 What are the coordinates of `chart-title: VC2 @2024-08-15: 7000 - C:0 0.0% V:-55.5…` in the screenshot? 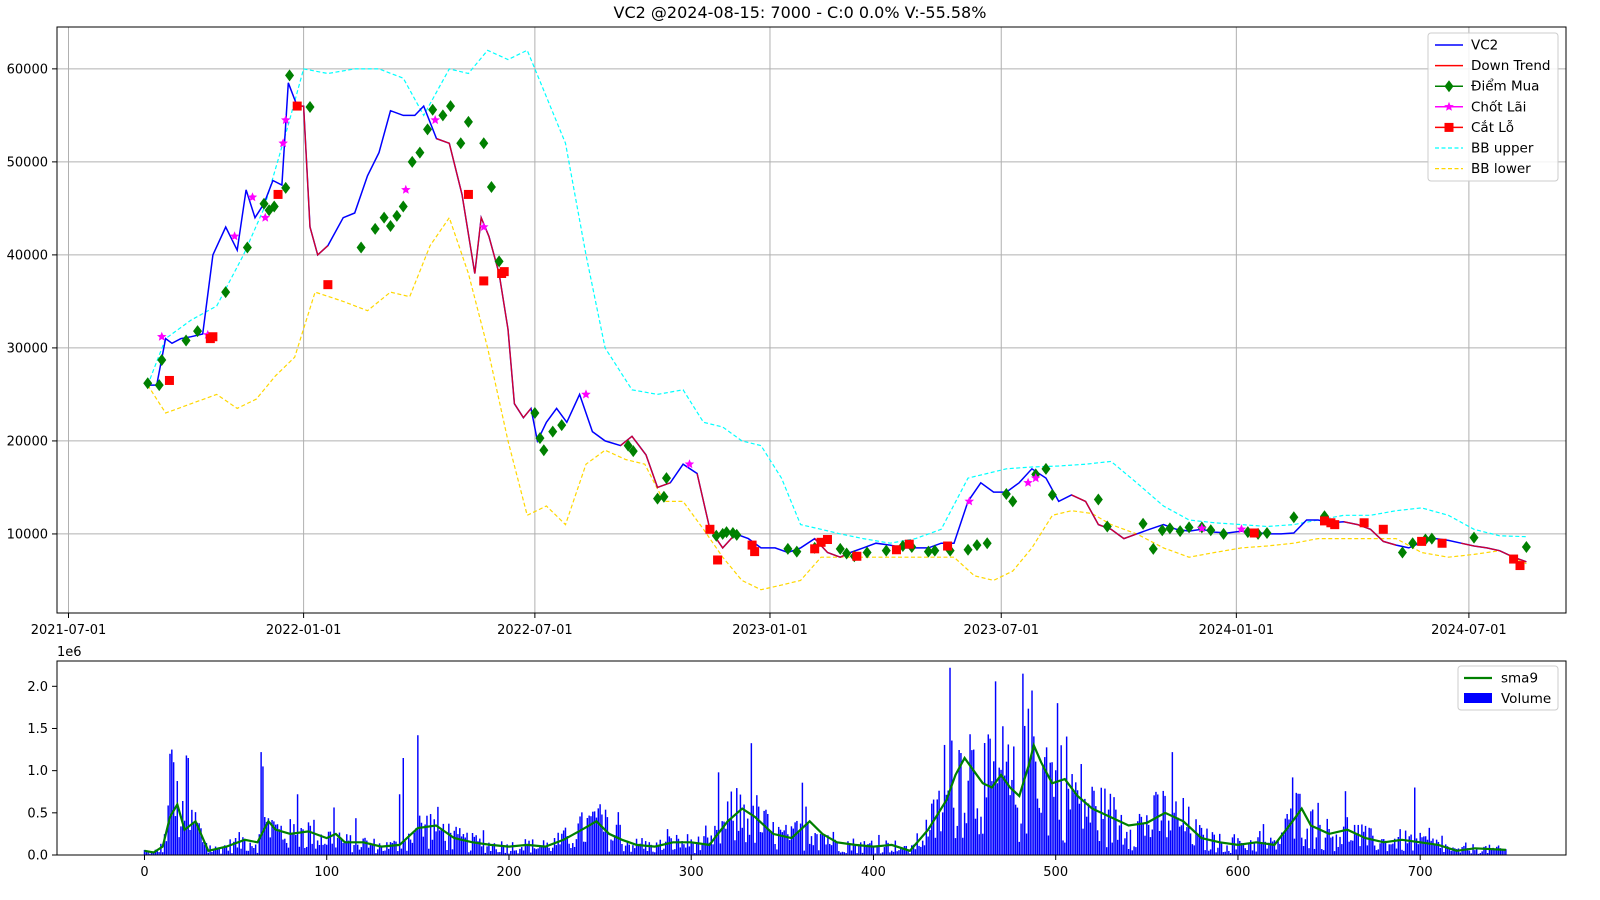 It's located at (800, 12).